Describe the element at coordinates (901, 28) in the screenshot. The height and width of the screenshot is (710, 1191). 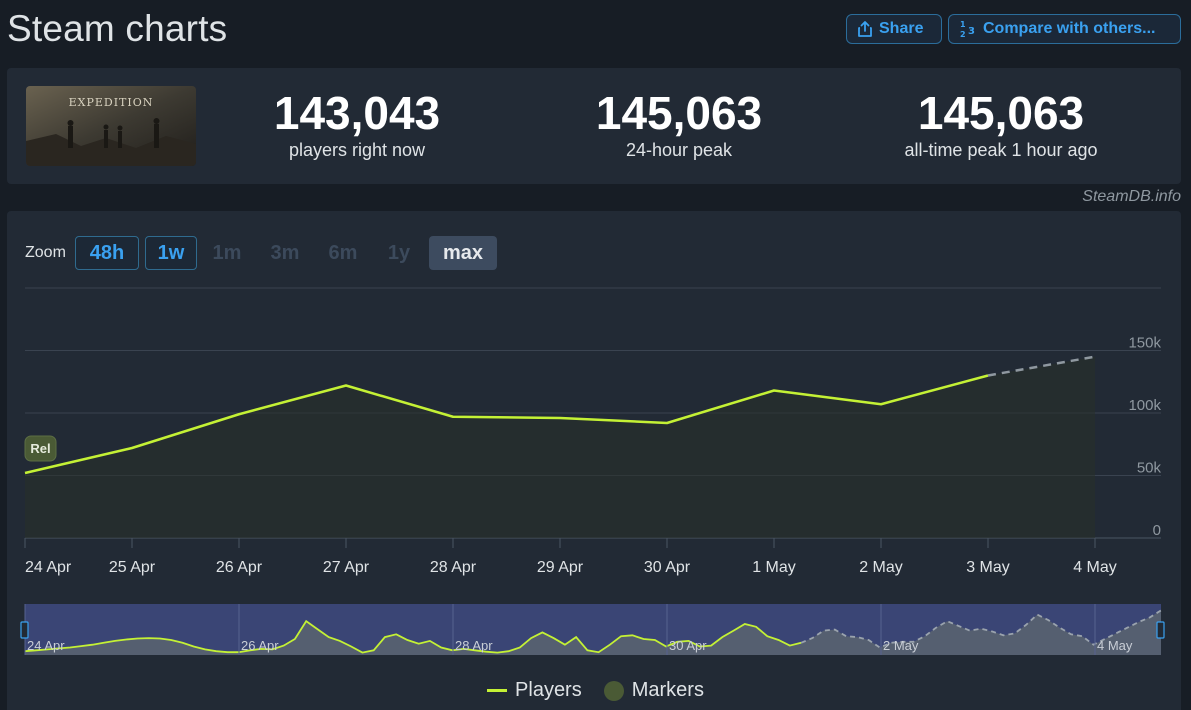
I see `share-label: Share` at that location.